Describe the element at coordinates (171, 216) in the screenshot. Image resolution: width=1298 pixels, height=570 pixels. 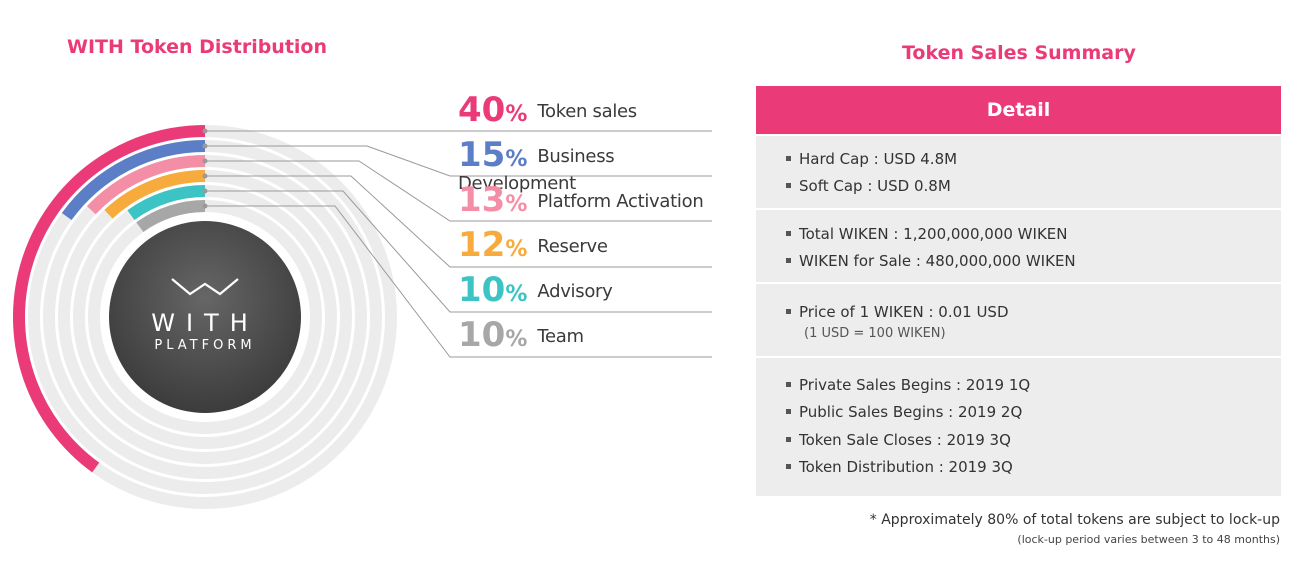
I see `ring-arc-team` at that location.